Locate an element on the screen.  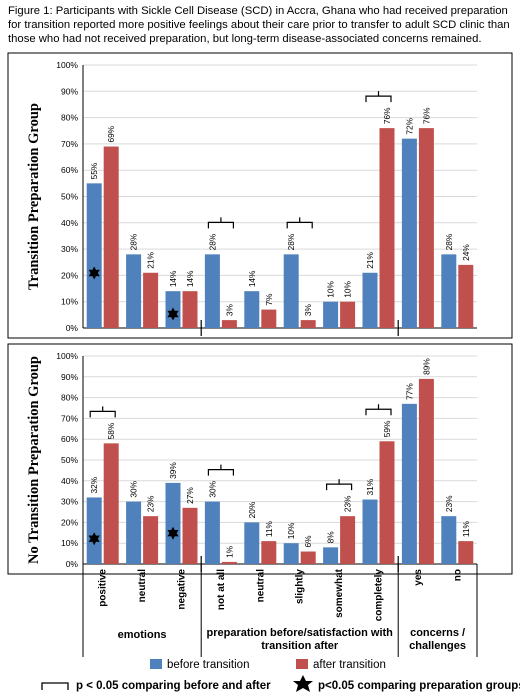
y-axis-label: No Transition Preparation Group is located at coordinates (34, 460).